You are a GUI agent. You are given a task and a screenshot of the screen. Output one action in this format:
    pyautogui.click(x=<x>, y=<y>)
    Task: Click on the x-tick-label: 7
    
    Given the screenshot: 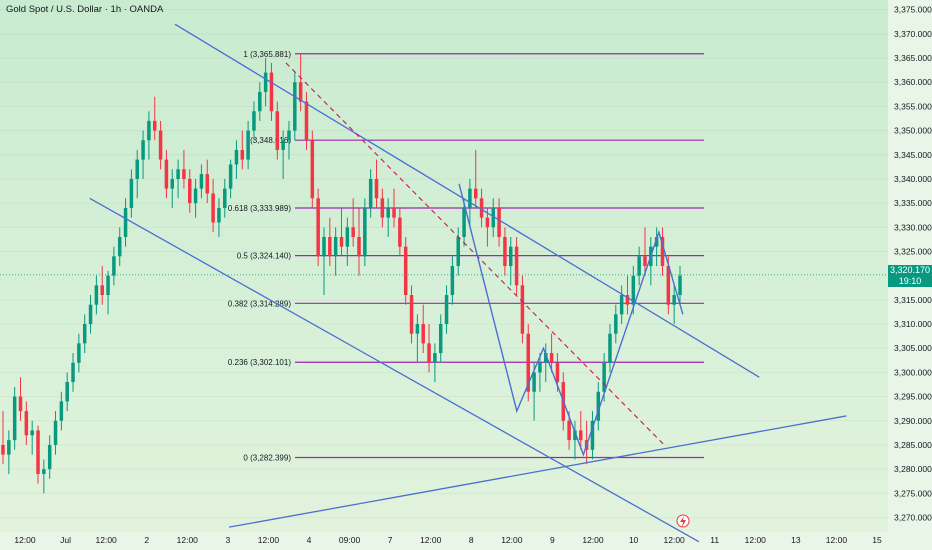 What is the action you would take?
    pyautogui.click(x=390, y=540)
    